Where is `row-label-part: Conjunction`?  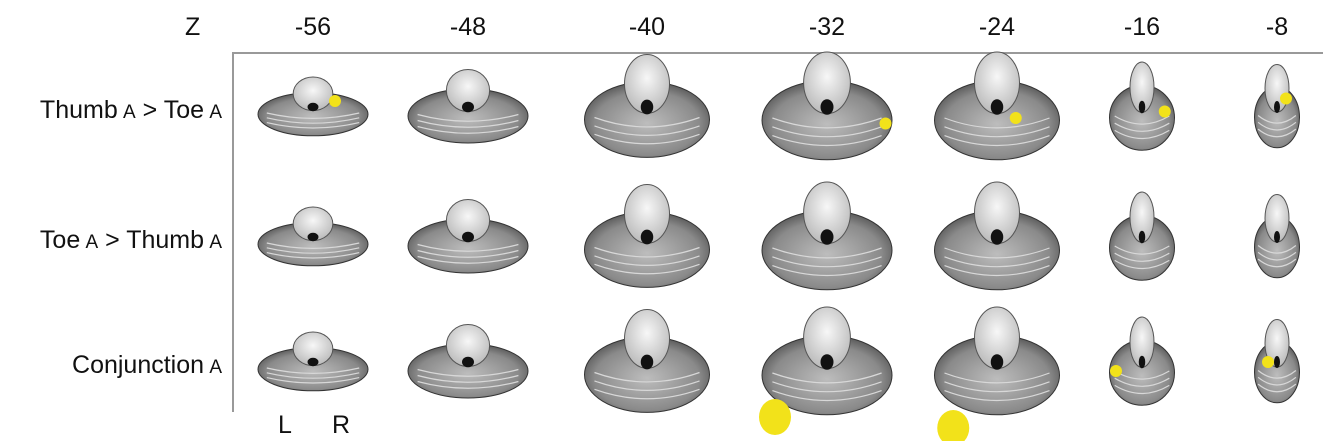
row-label-part: Conjunction is located at coordinates (138, 365).